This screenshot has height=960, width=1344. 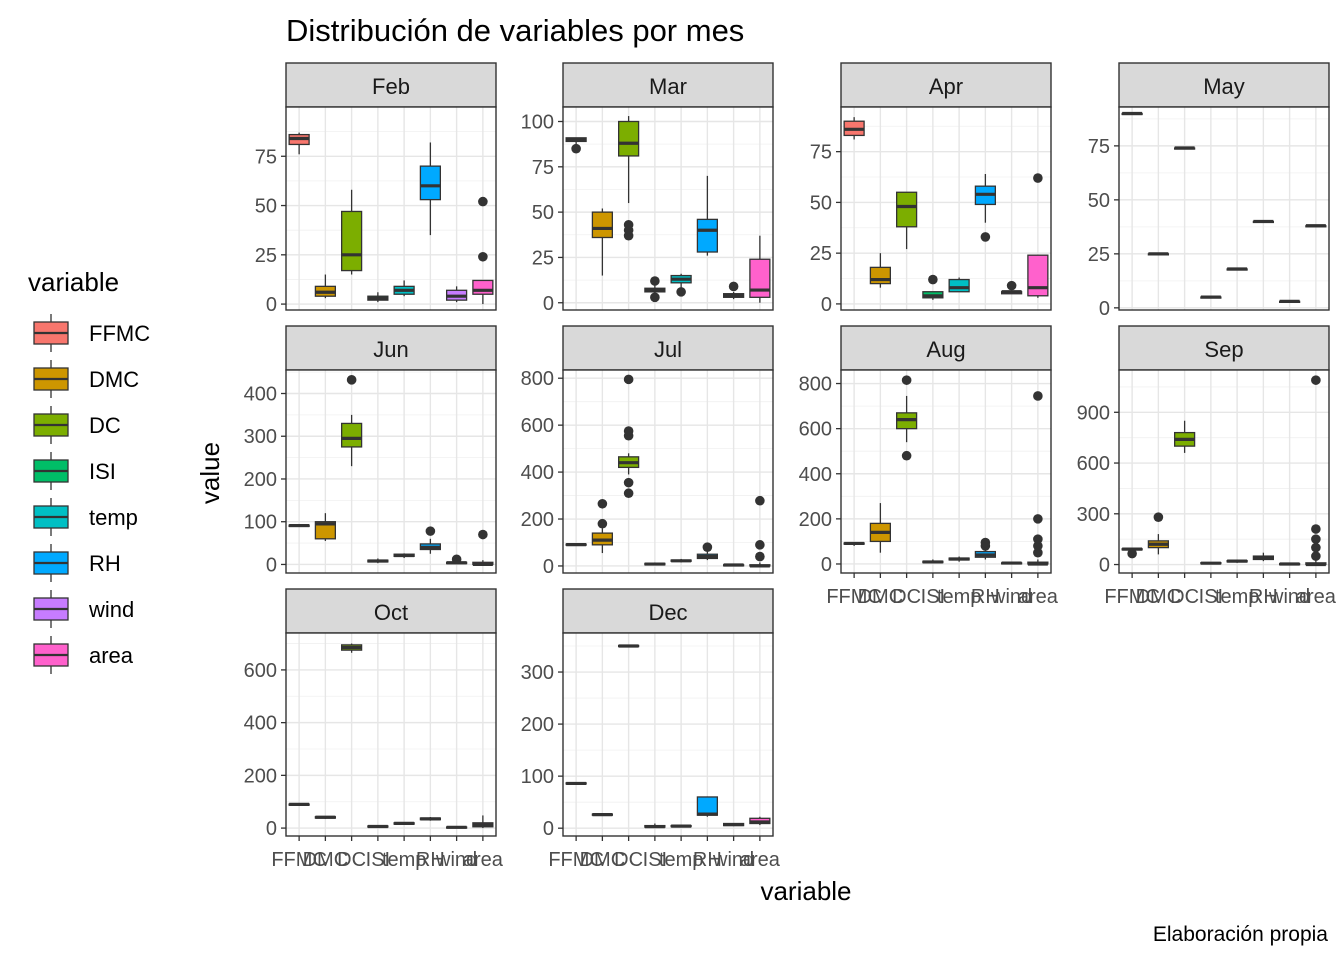 I want to click on y-tick-label: 100, so click(x=537, y=777).